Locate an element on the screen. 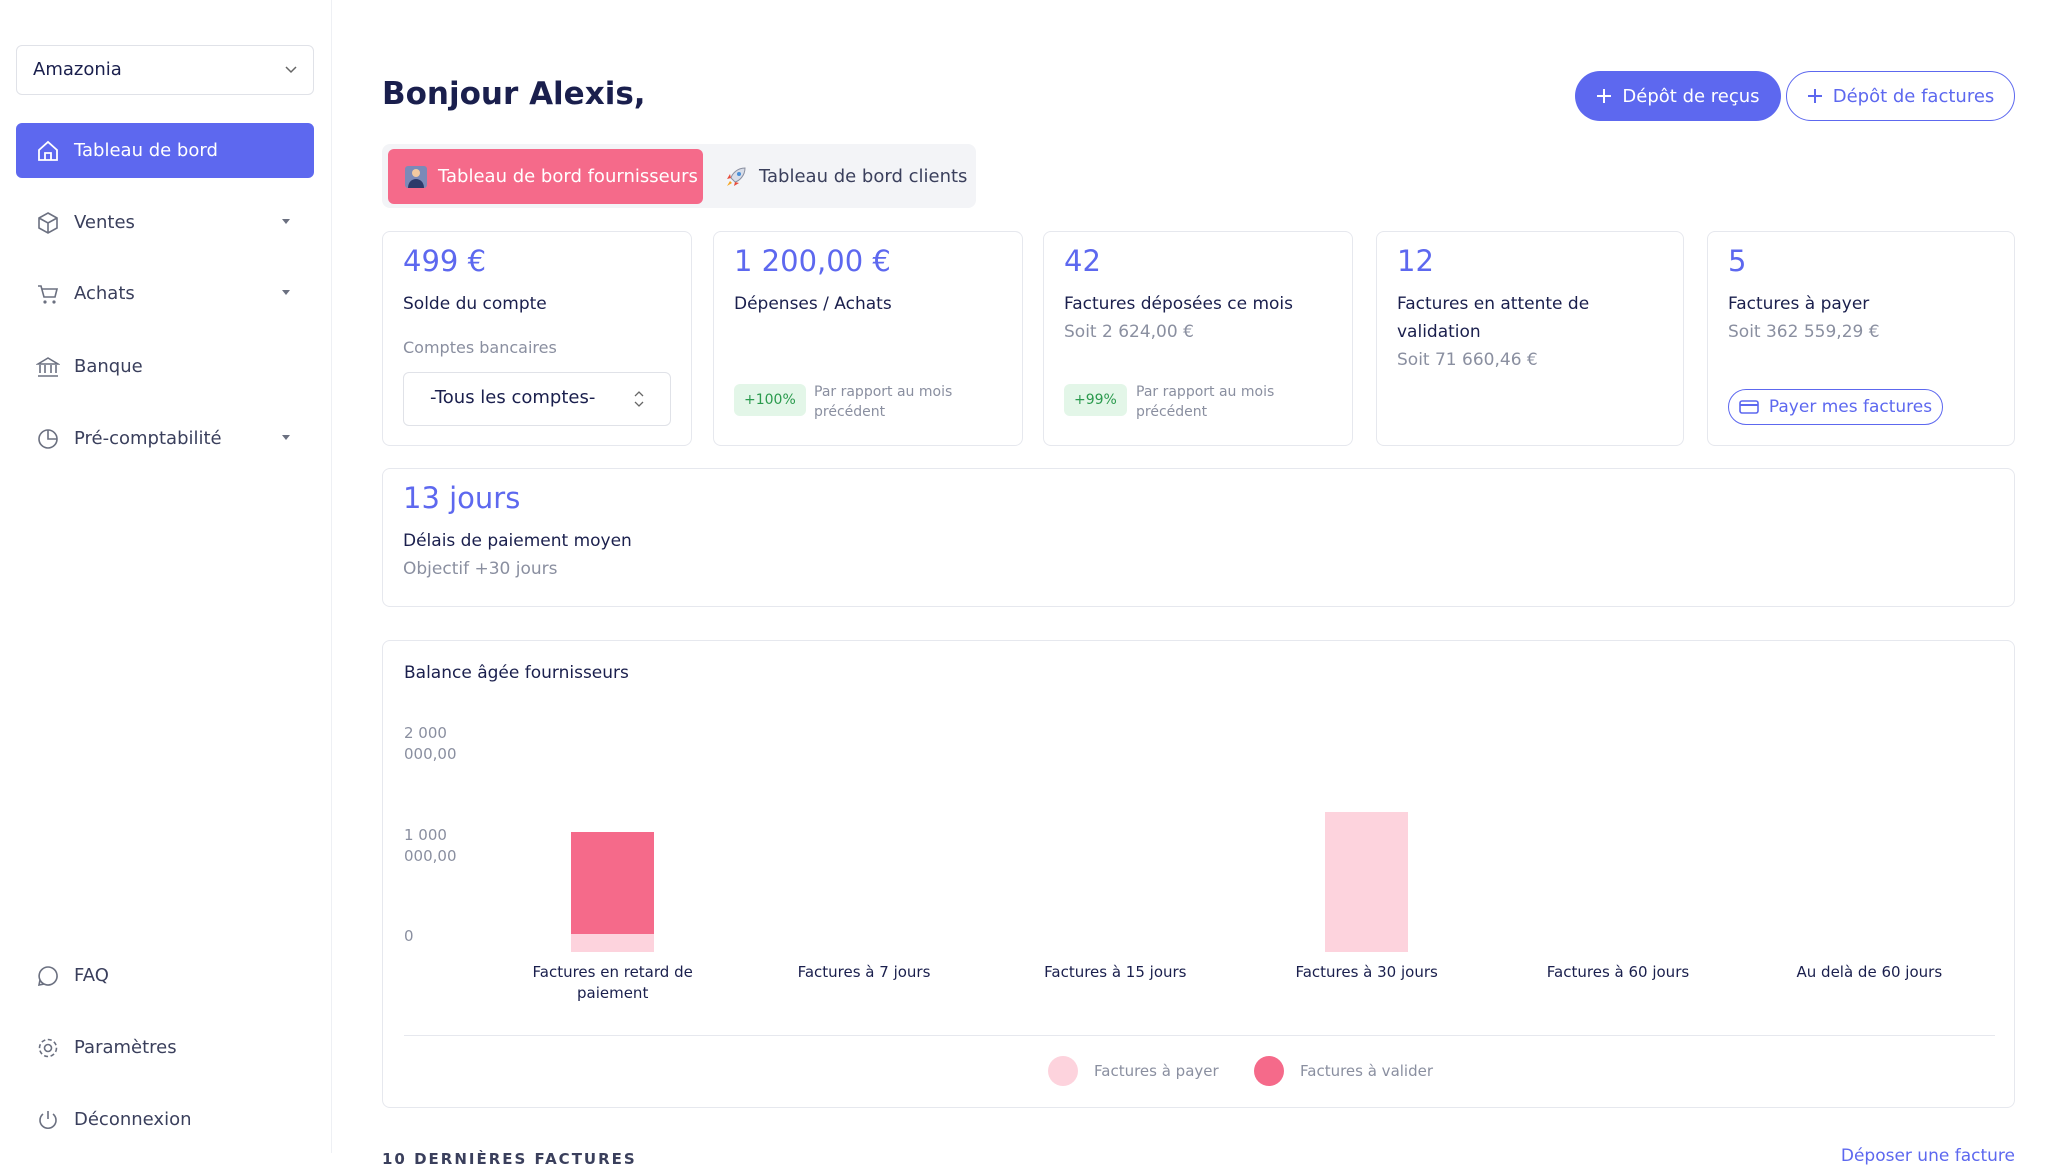 The height and width of the screenshot is (1168, 2048). nav-item: Pré-comptabilité is located at coordinates (165, 438).